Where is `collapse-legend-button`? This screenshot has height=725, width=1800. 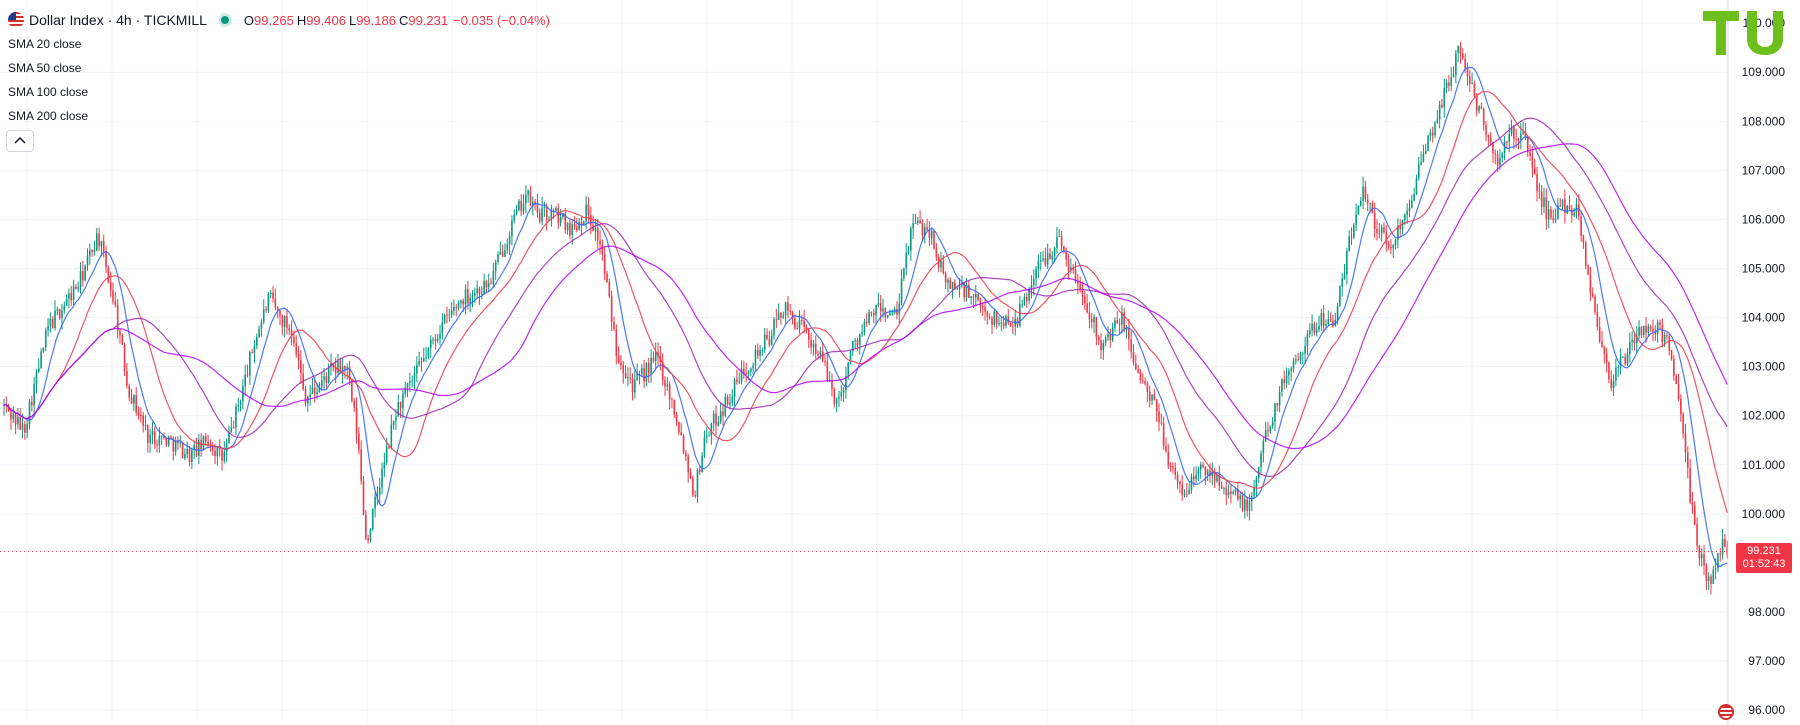
collapse-legend-button is located at coordinates (20, 141).